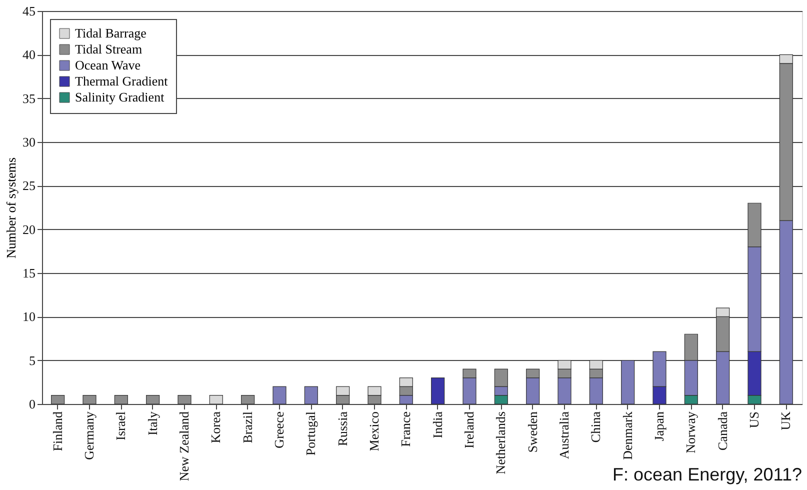 The image size is (807, 490). I want to click on x-tick-label: Israel, so click(120, 425).